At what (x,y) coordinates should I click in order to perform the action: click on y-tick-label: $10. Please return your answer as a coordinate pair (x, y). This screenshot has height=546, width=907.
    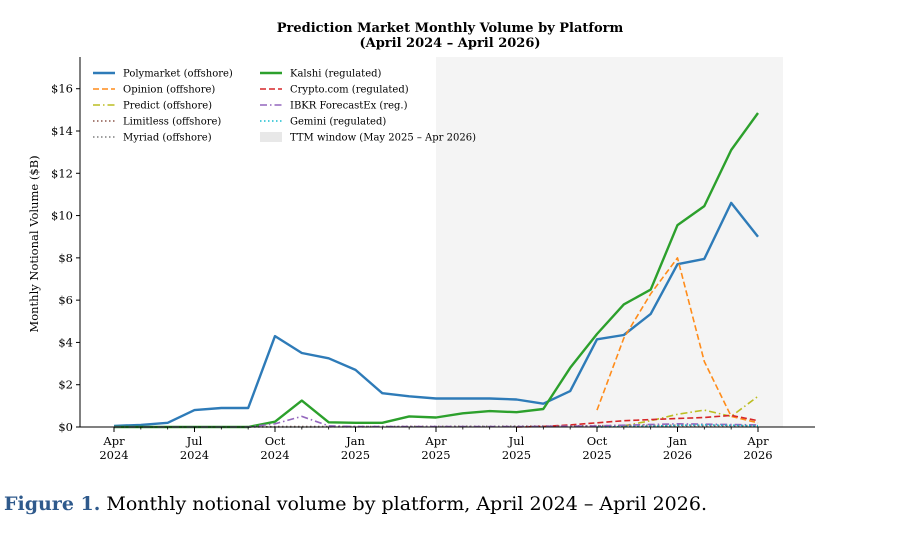
    Looking at the image, I should click on (62, 216).